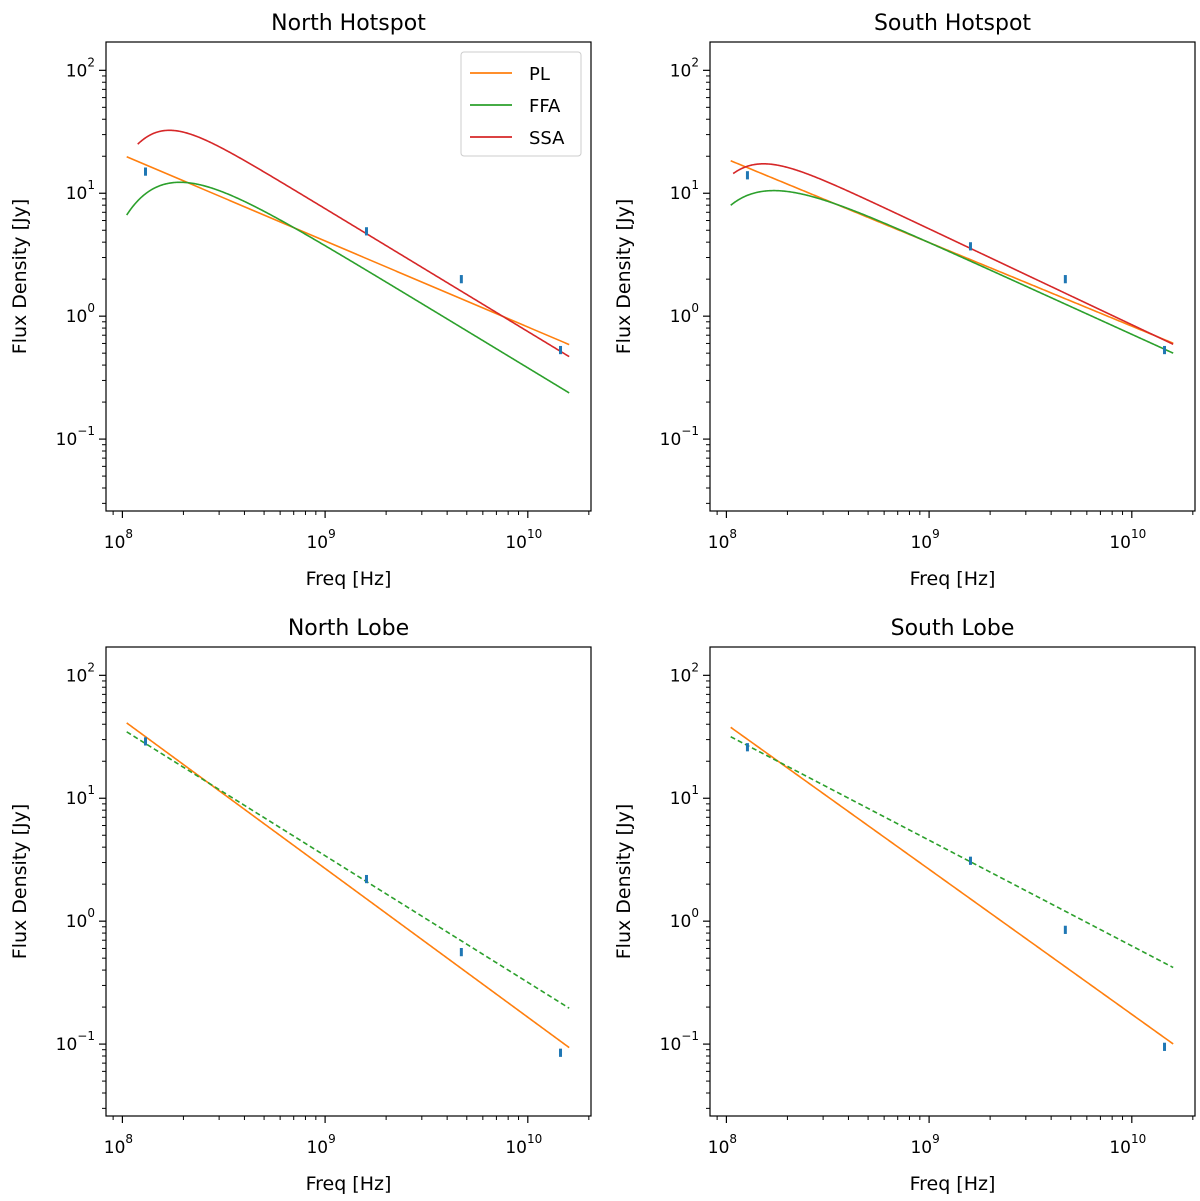  Describe the element at coordinates (953, 628) in the screenshot. I see `panel-title: South Lobe` at that location.